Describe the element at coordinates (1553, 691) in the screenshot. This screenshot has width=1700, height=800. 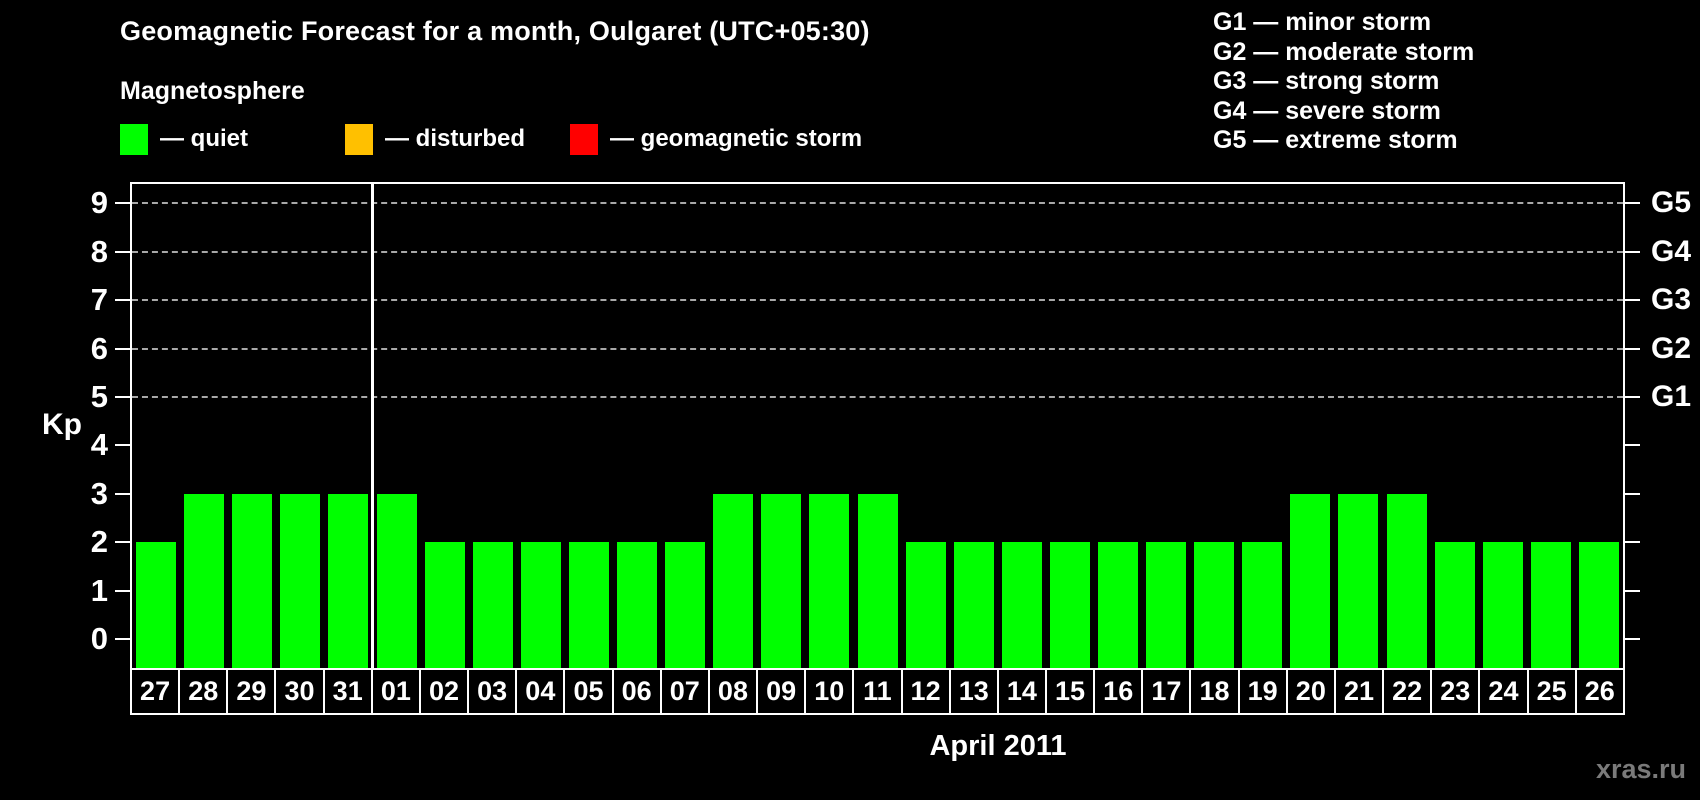
I see `day-cell: 25` at that location.